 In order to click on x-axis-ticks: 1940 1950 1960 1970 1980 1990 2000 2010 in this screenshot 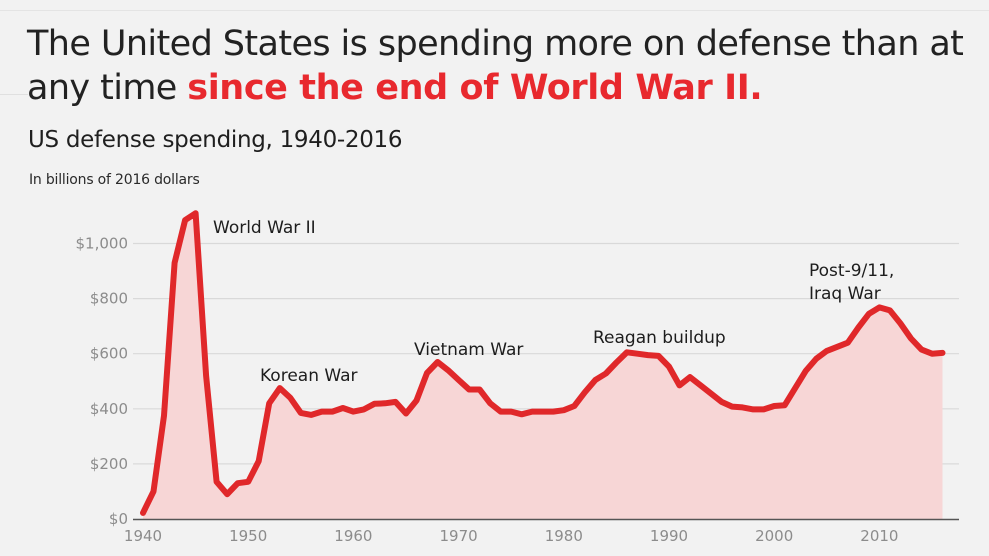, I will do `click(511, 536)`.